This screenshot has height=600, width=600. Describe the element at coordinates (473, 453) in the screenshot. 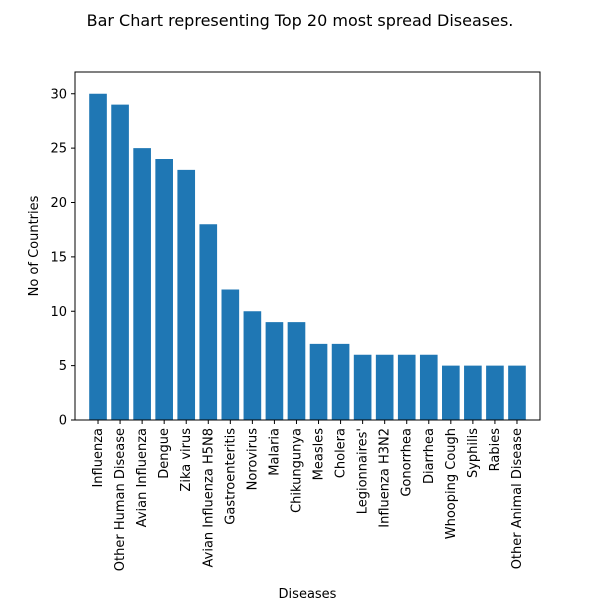

I see `x-tick-label-17: Syphilis` at that location.